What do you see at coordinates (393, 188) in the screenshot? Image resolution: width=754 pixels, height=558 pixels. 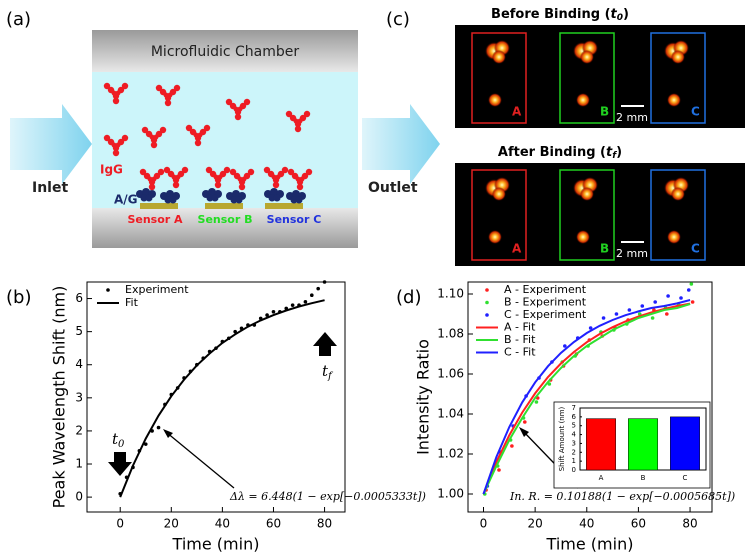 I see `outlet-label: Outlet` at bounding box center [393, 188].